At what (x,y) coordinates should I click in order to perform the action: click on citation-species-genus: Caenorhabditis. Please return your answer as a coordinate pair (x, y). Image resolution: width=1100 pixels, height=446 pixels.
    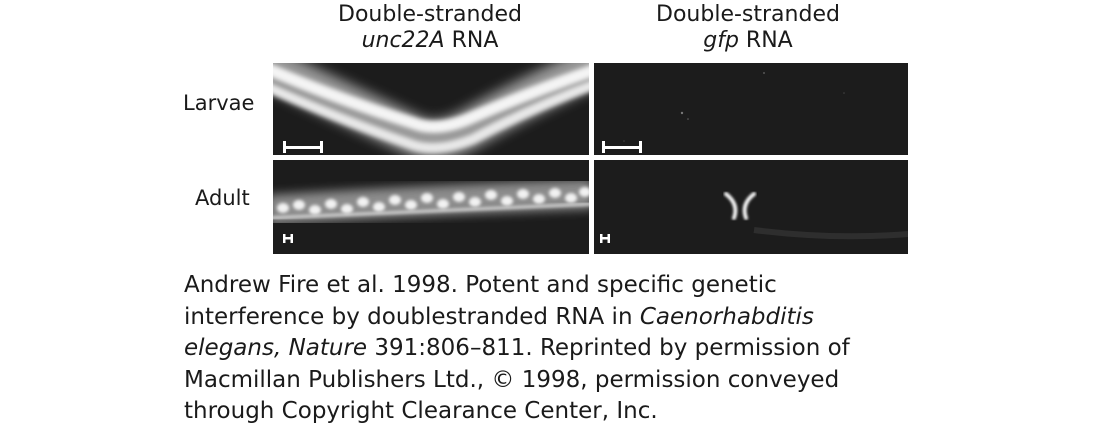
    Looking at the image, I should click on (726, 316).